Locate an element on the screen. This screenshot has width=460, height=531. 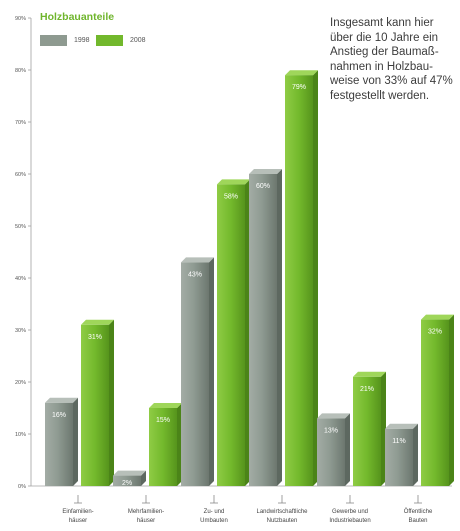
x-tick-label: Gewerbe und is located at coordinates (350, 512).